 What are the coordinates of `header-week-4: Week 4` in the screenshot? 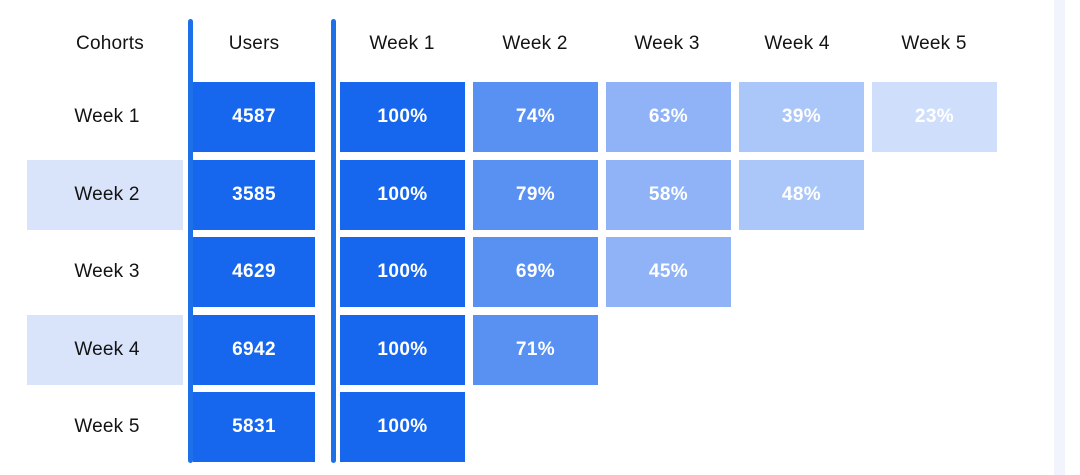 It's located at (797, 43).